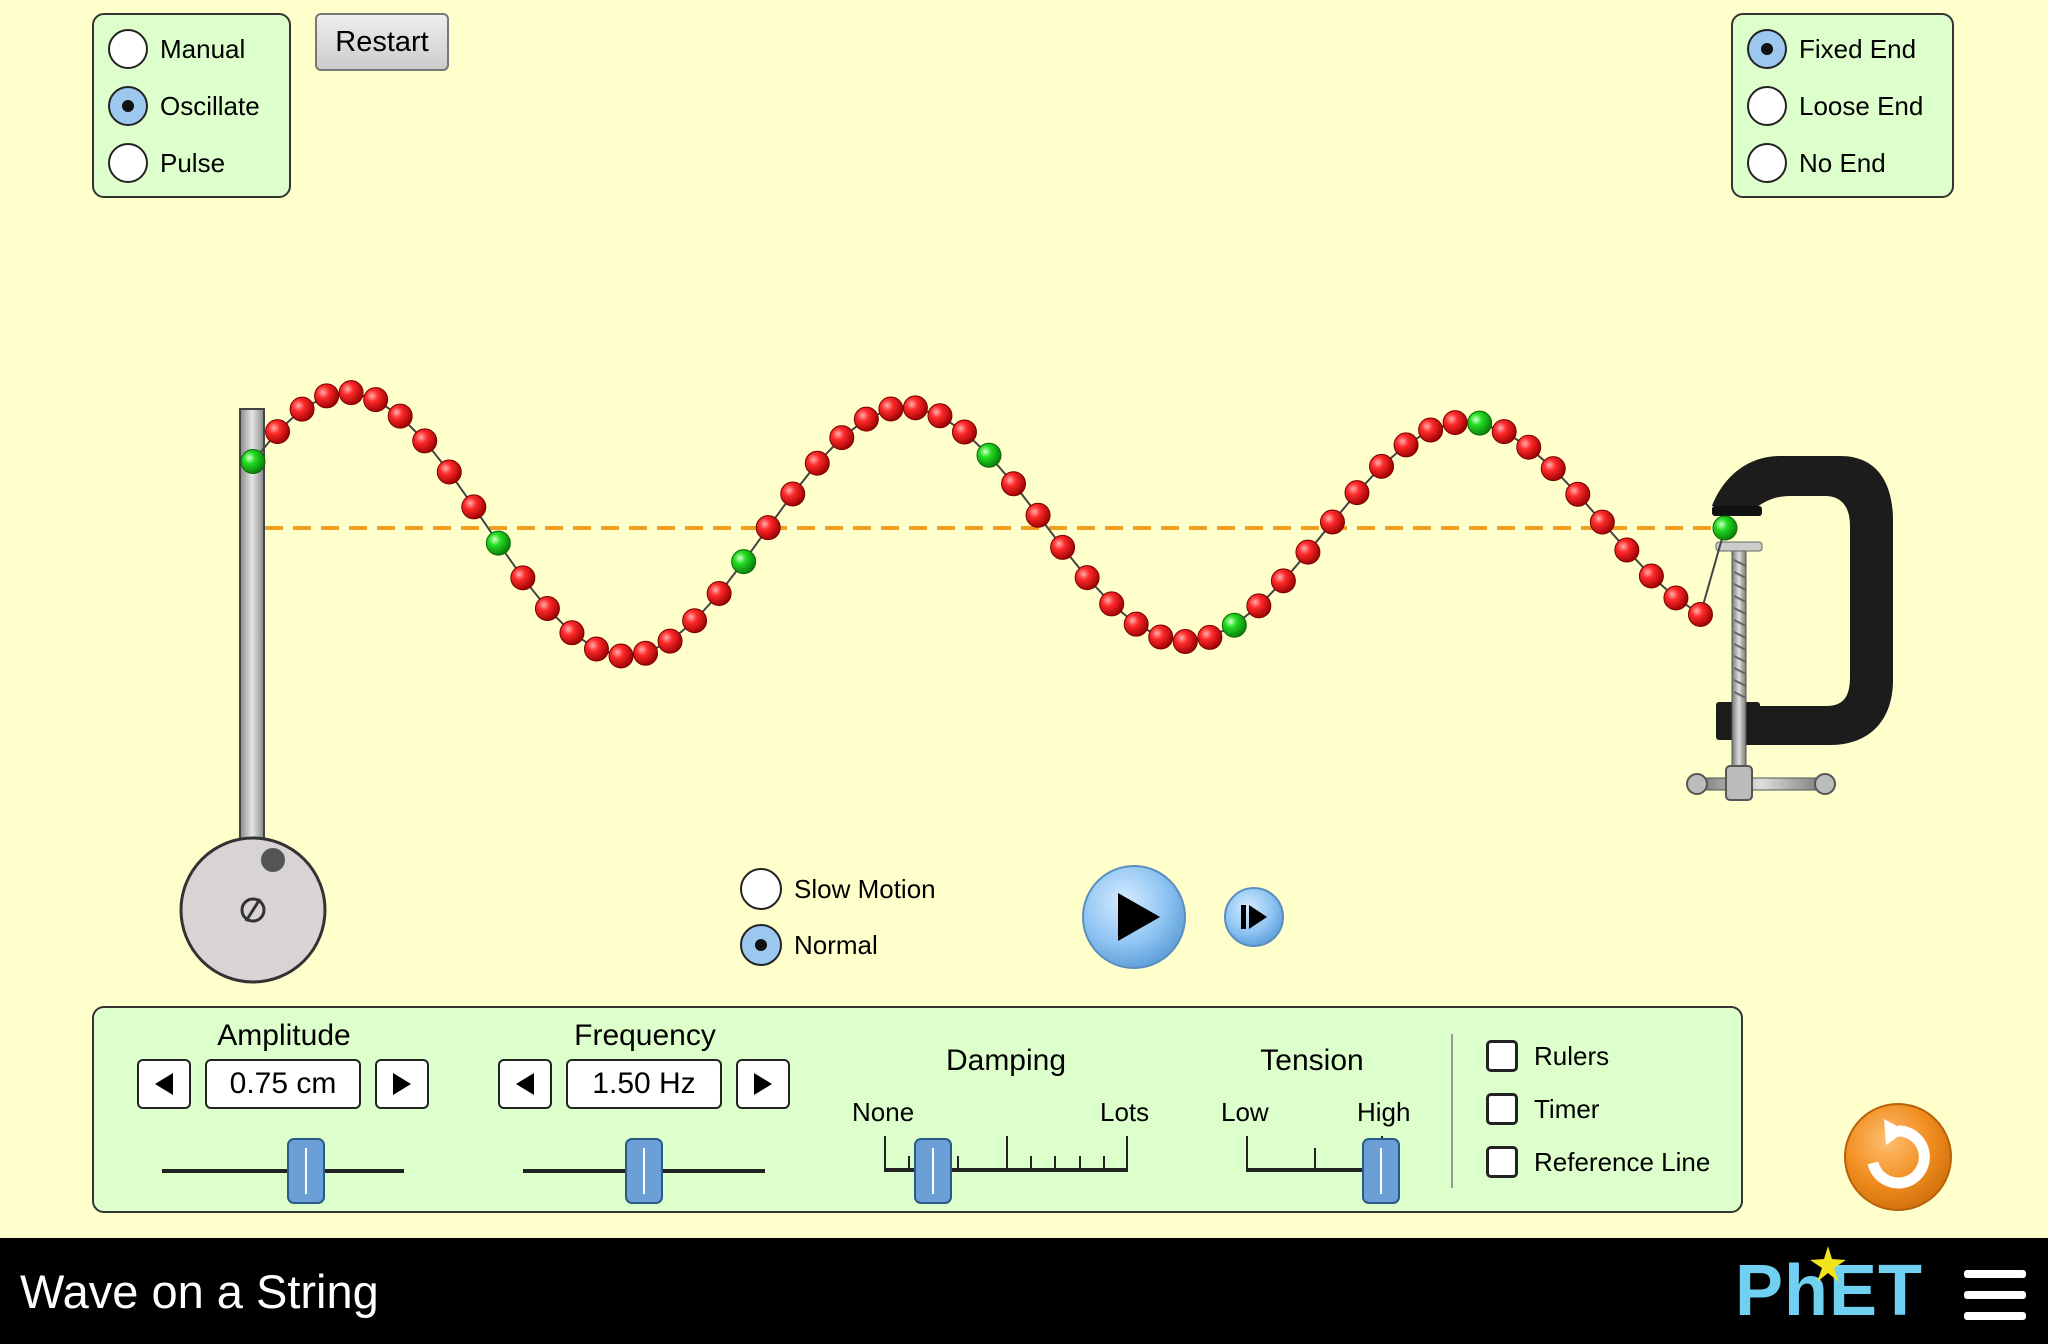 The image size is (2048, 1344). Describe the element at coordinates (644, 1171) in the screenshot. I see `frequency-slider-thumb` at that location.